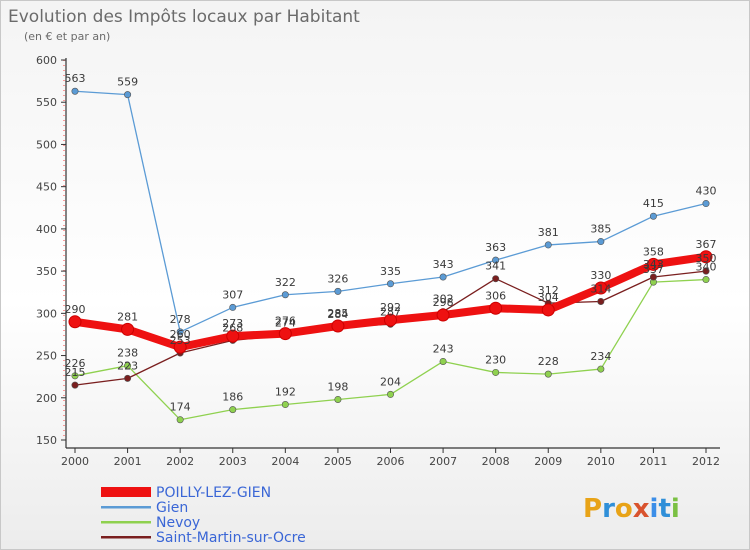 This screenshot has width=750, height=550. What do you see at coordinates (46, 229) in the screenshot?
I see `y-tick-label: 400` at bounding box center [46, 229].